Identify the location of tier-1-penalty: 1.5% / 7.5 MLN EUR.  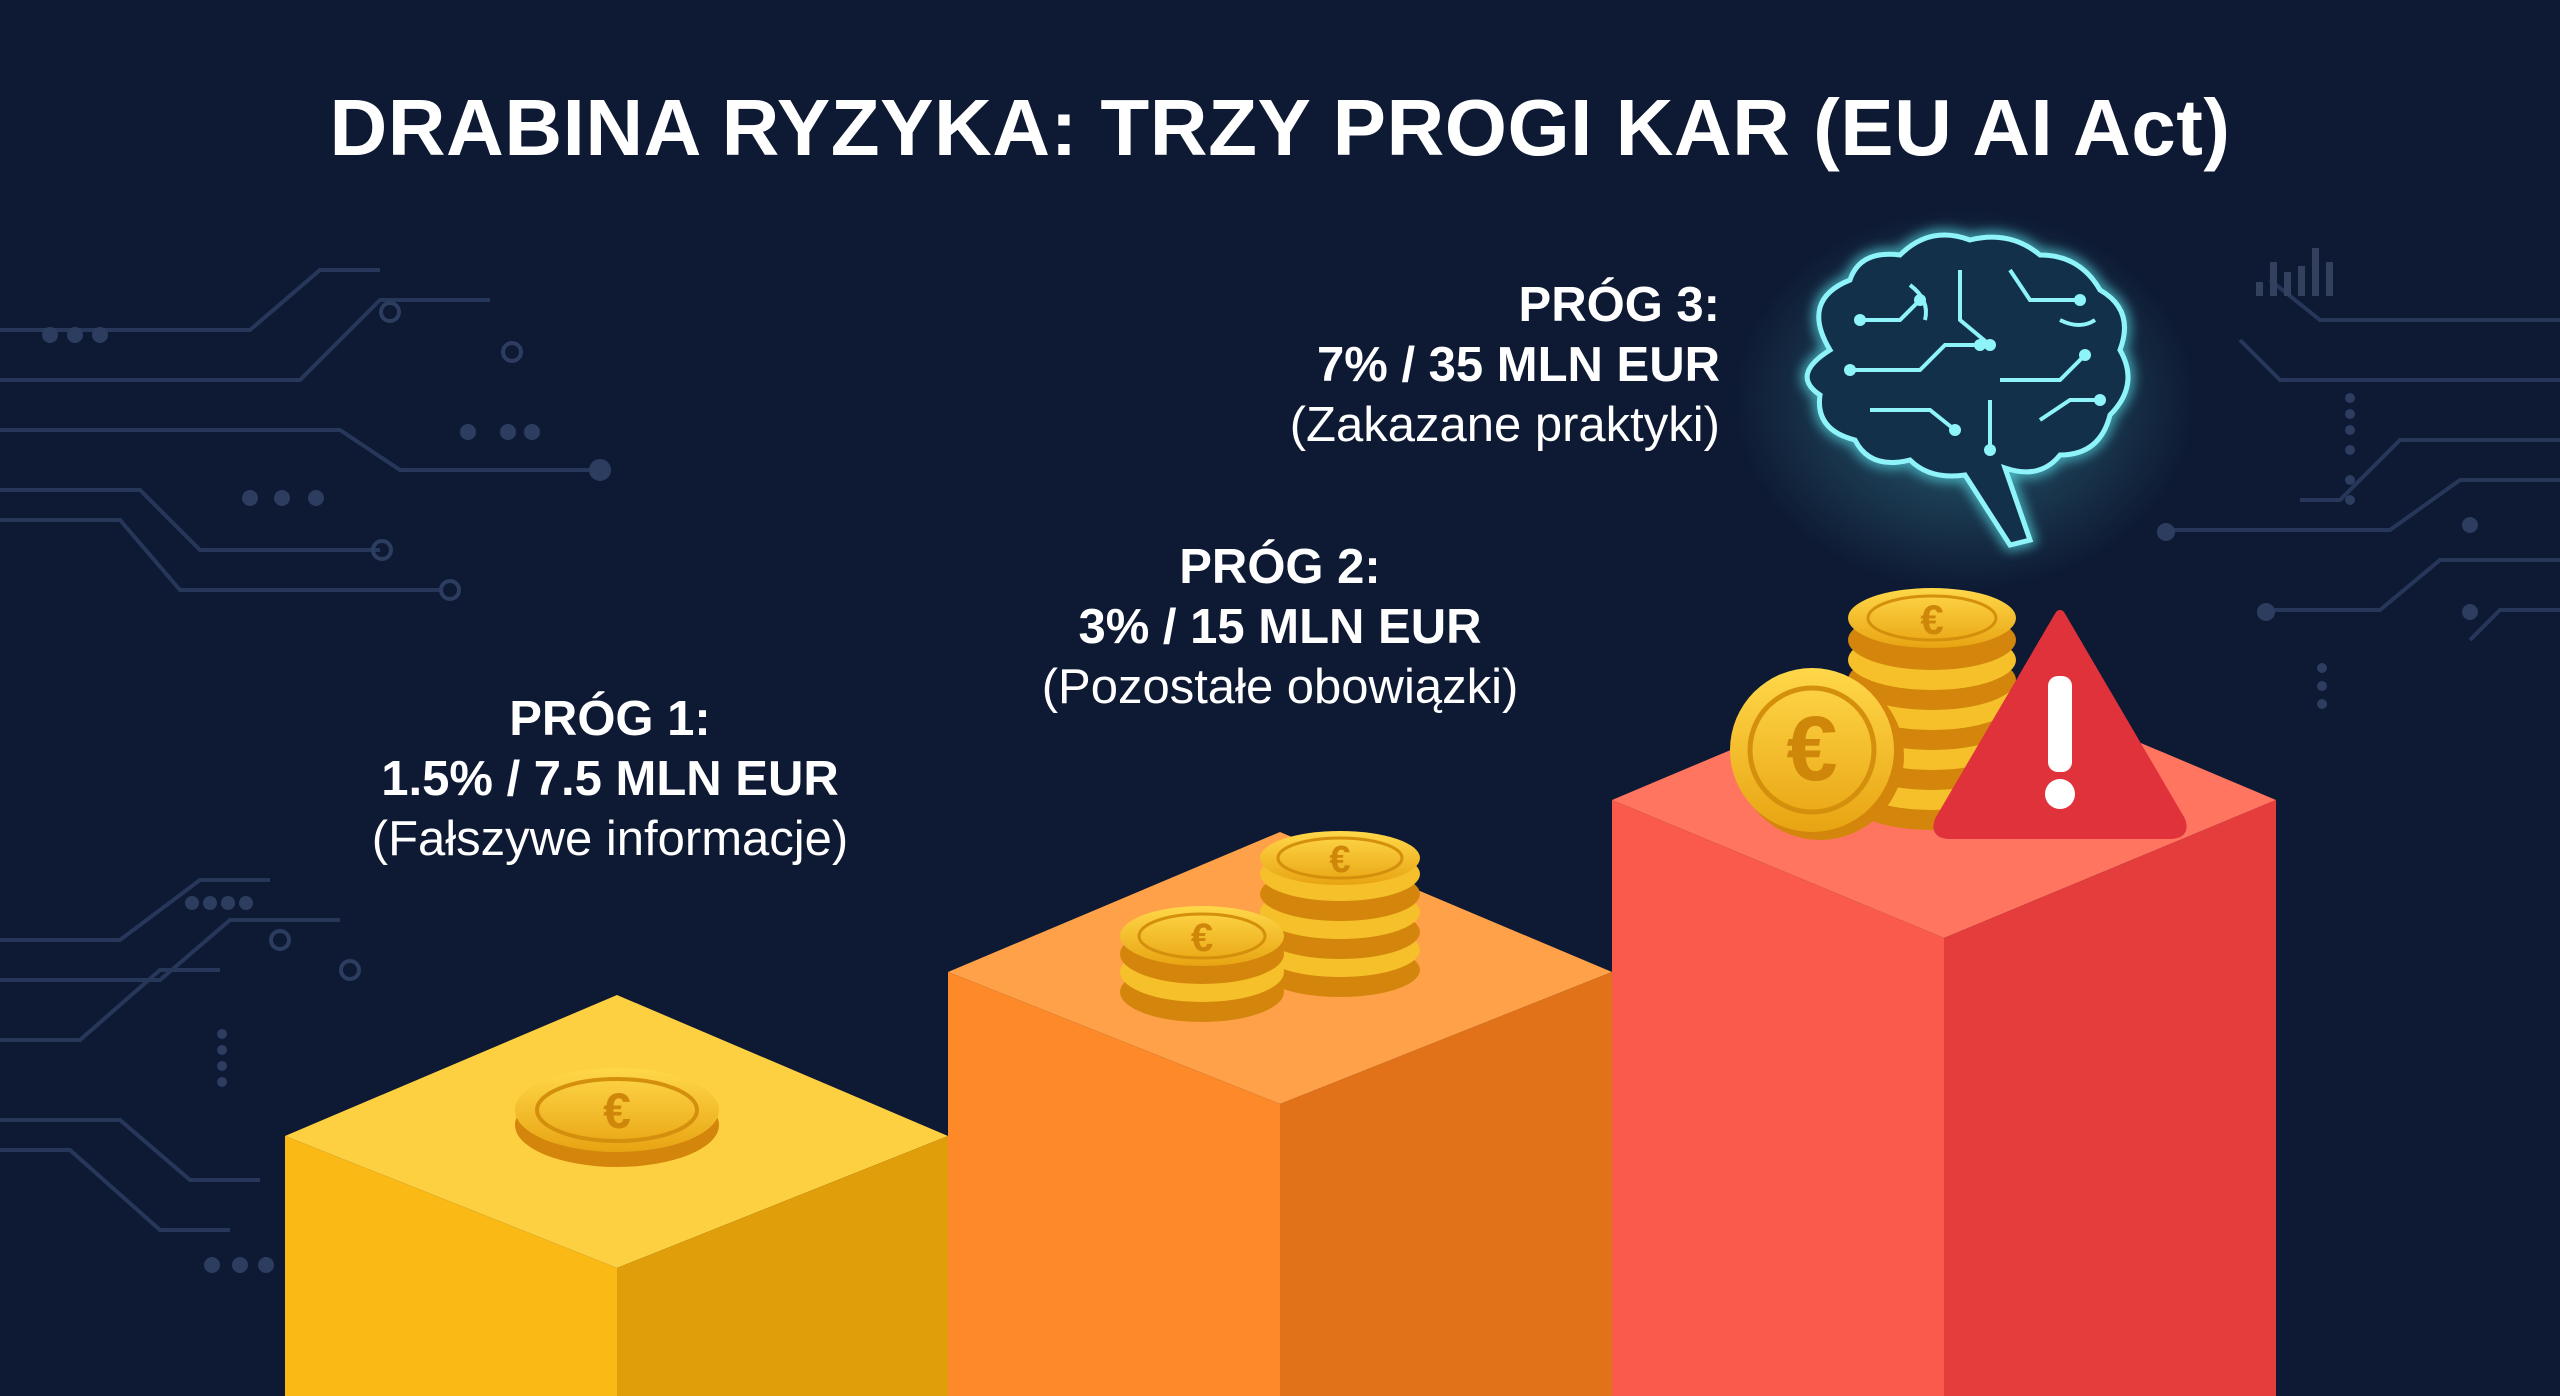
(610, 778).